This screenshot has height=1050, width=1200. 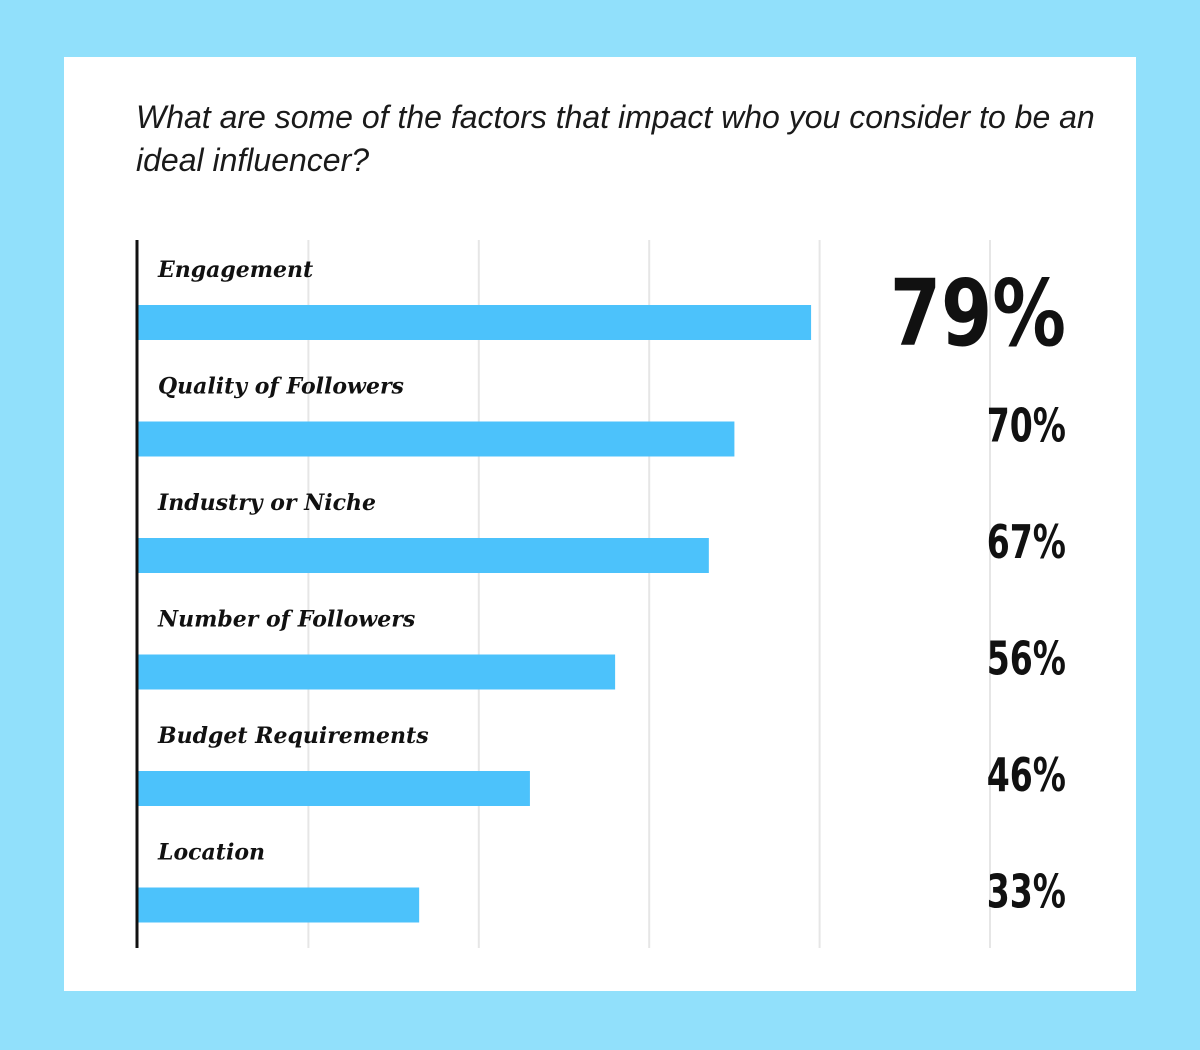 I want to click on value-labels: 79% 70% 67% 56% 46% 33%, so click(x=978, y=589).